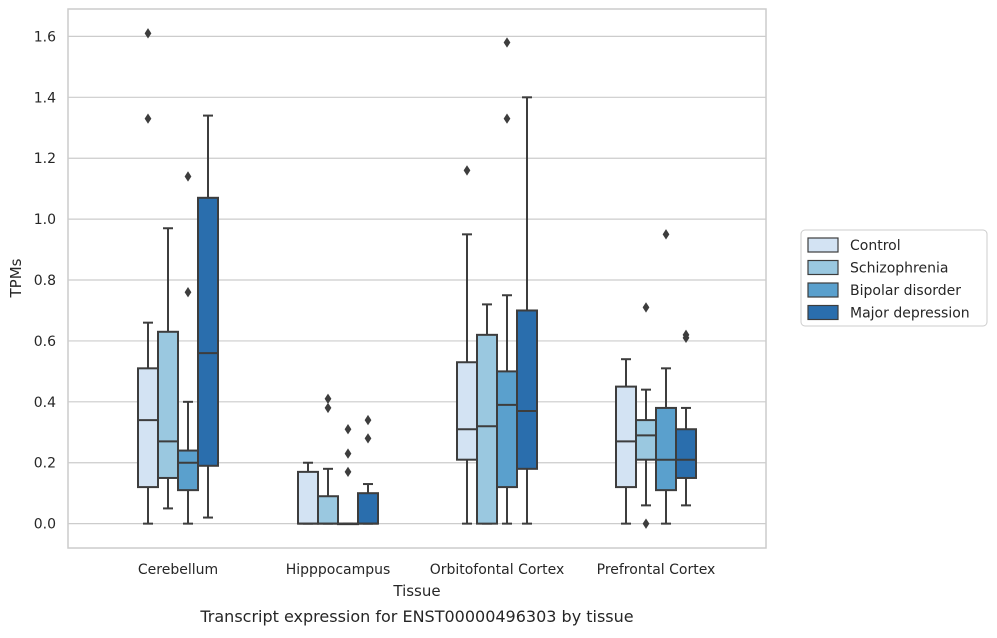 This screenshot has width=997, height=638. I want to click on x-tick-label: Prefrontal Cortex, so click(656, 570).